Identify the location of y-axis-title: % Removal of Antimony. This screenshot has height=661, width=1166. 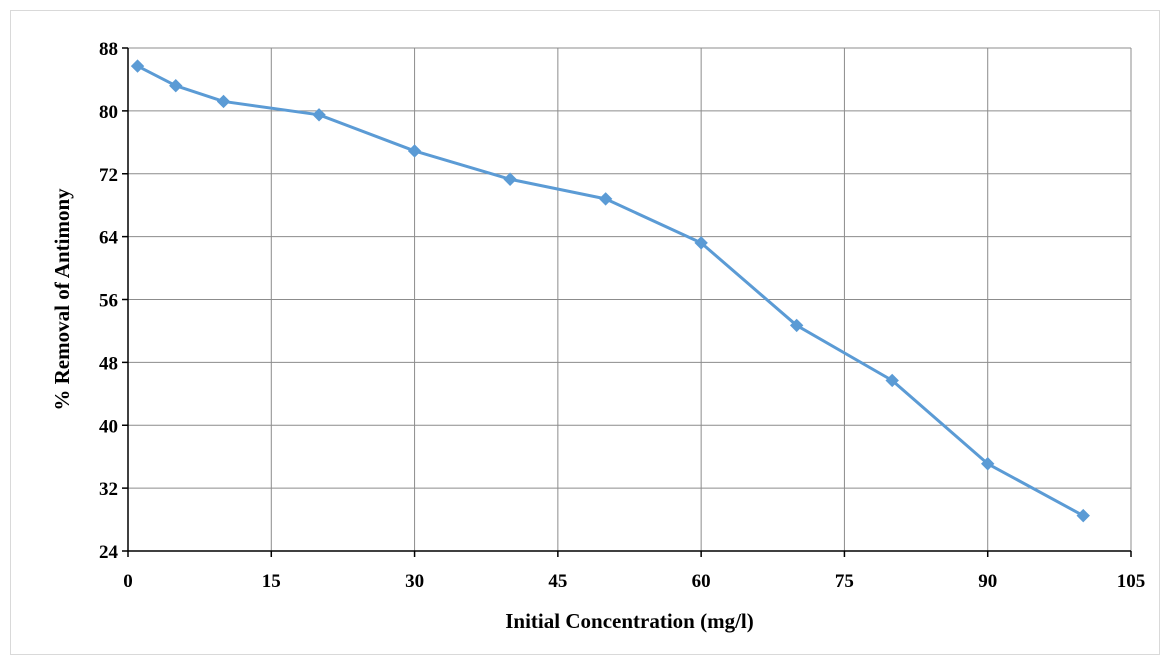
(62, 299).